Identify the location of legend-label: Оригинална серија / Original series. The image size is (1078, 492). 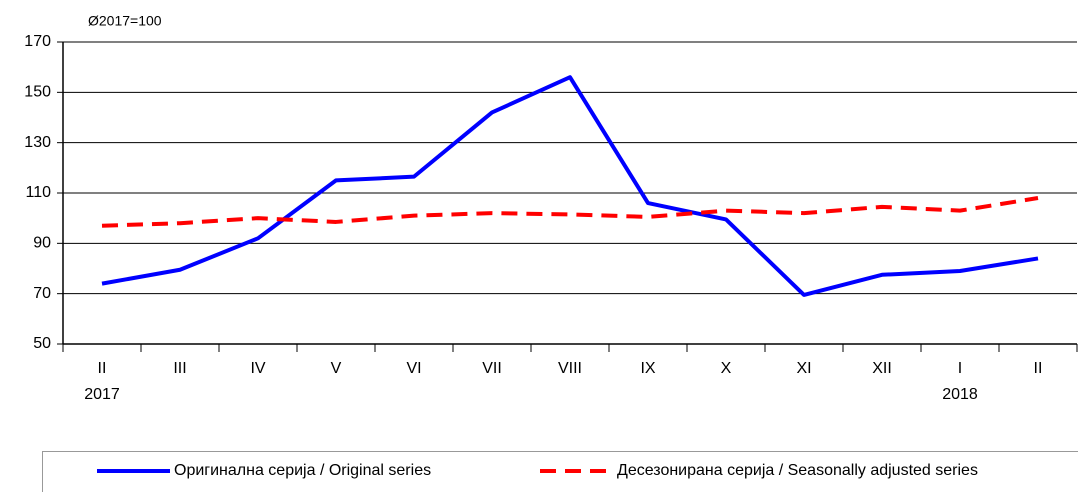
(302, 470).